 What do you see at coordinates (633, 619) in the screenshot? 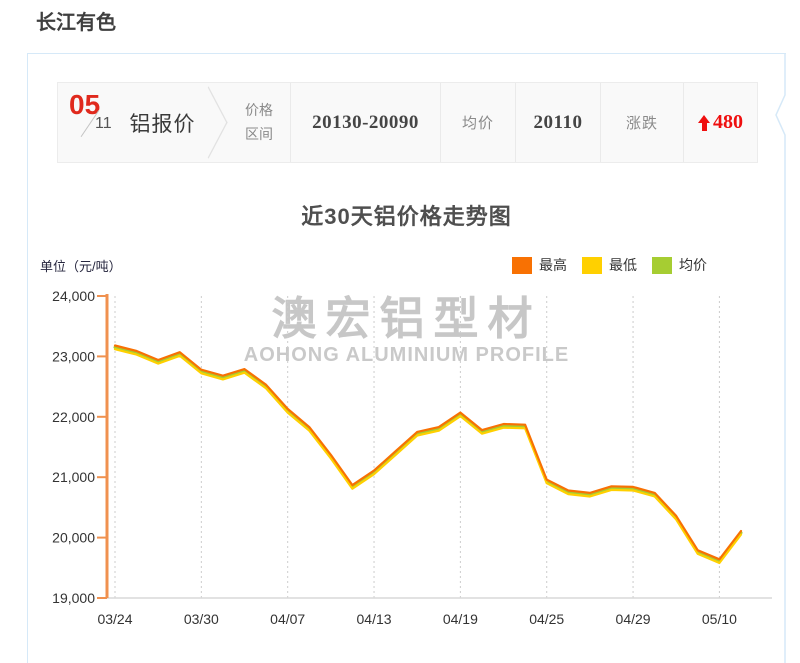
I see `svg-text: 04/29` at bounding box center [633, 619].